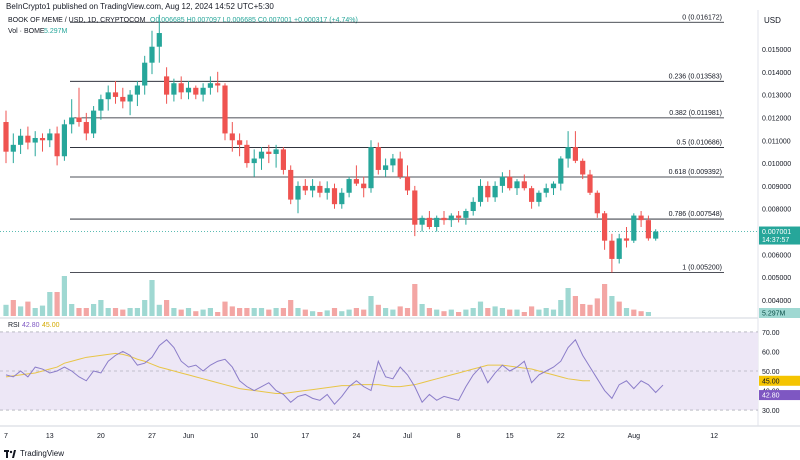 This screenshot has width=800, height=460. What do you see at coordinates (6, 436) in the screenshot?
I see `time-tick-label: 7` at bounding box center [6, 436].